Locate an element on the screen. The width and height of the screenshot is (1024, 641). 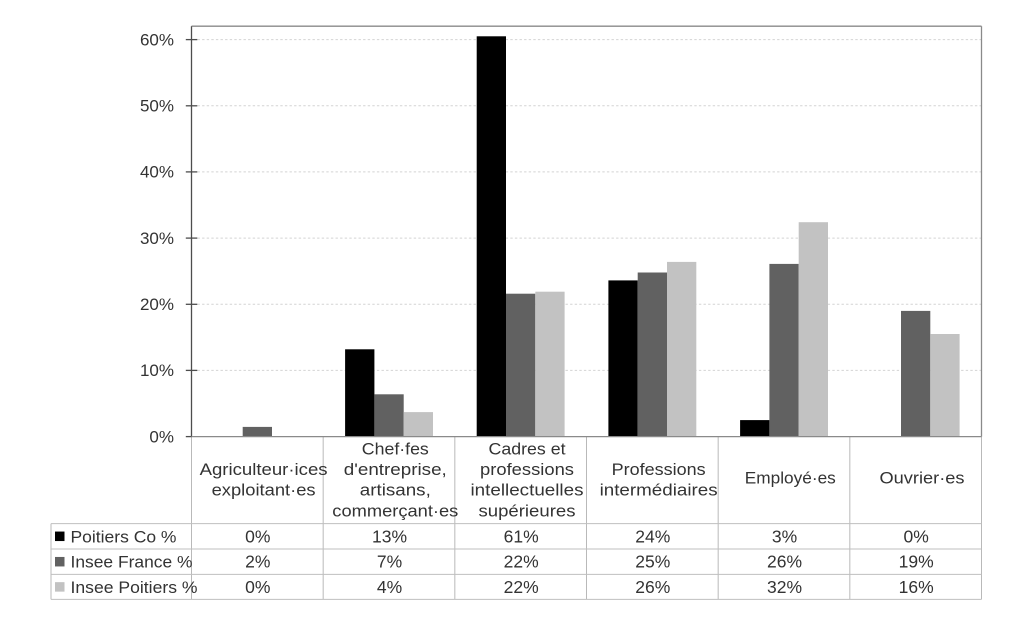
svg-text: 10% is located at coordinates (157, 370).